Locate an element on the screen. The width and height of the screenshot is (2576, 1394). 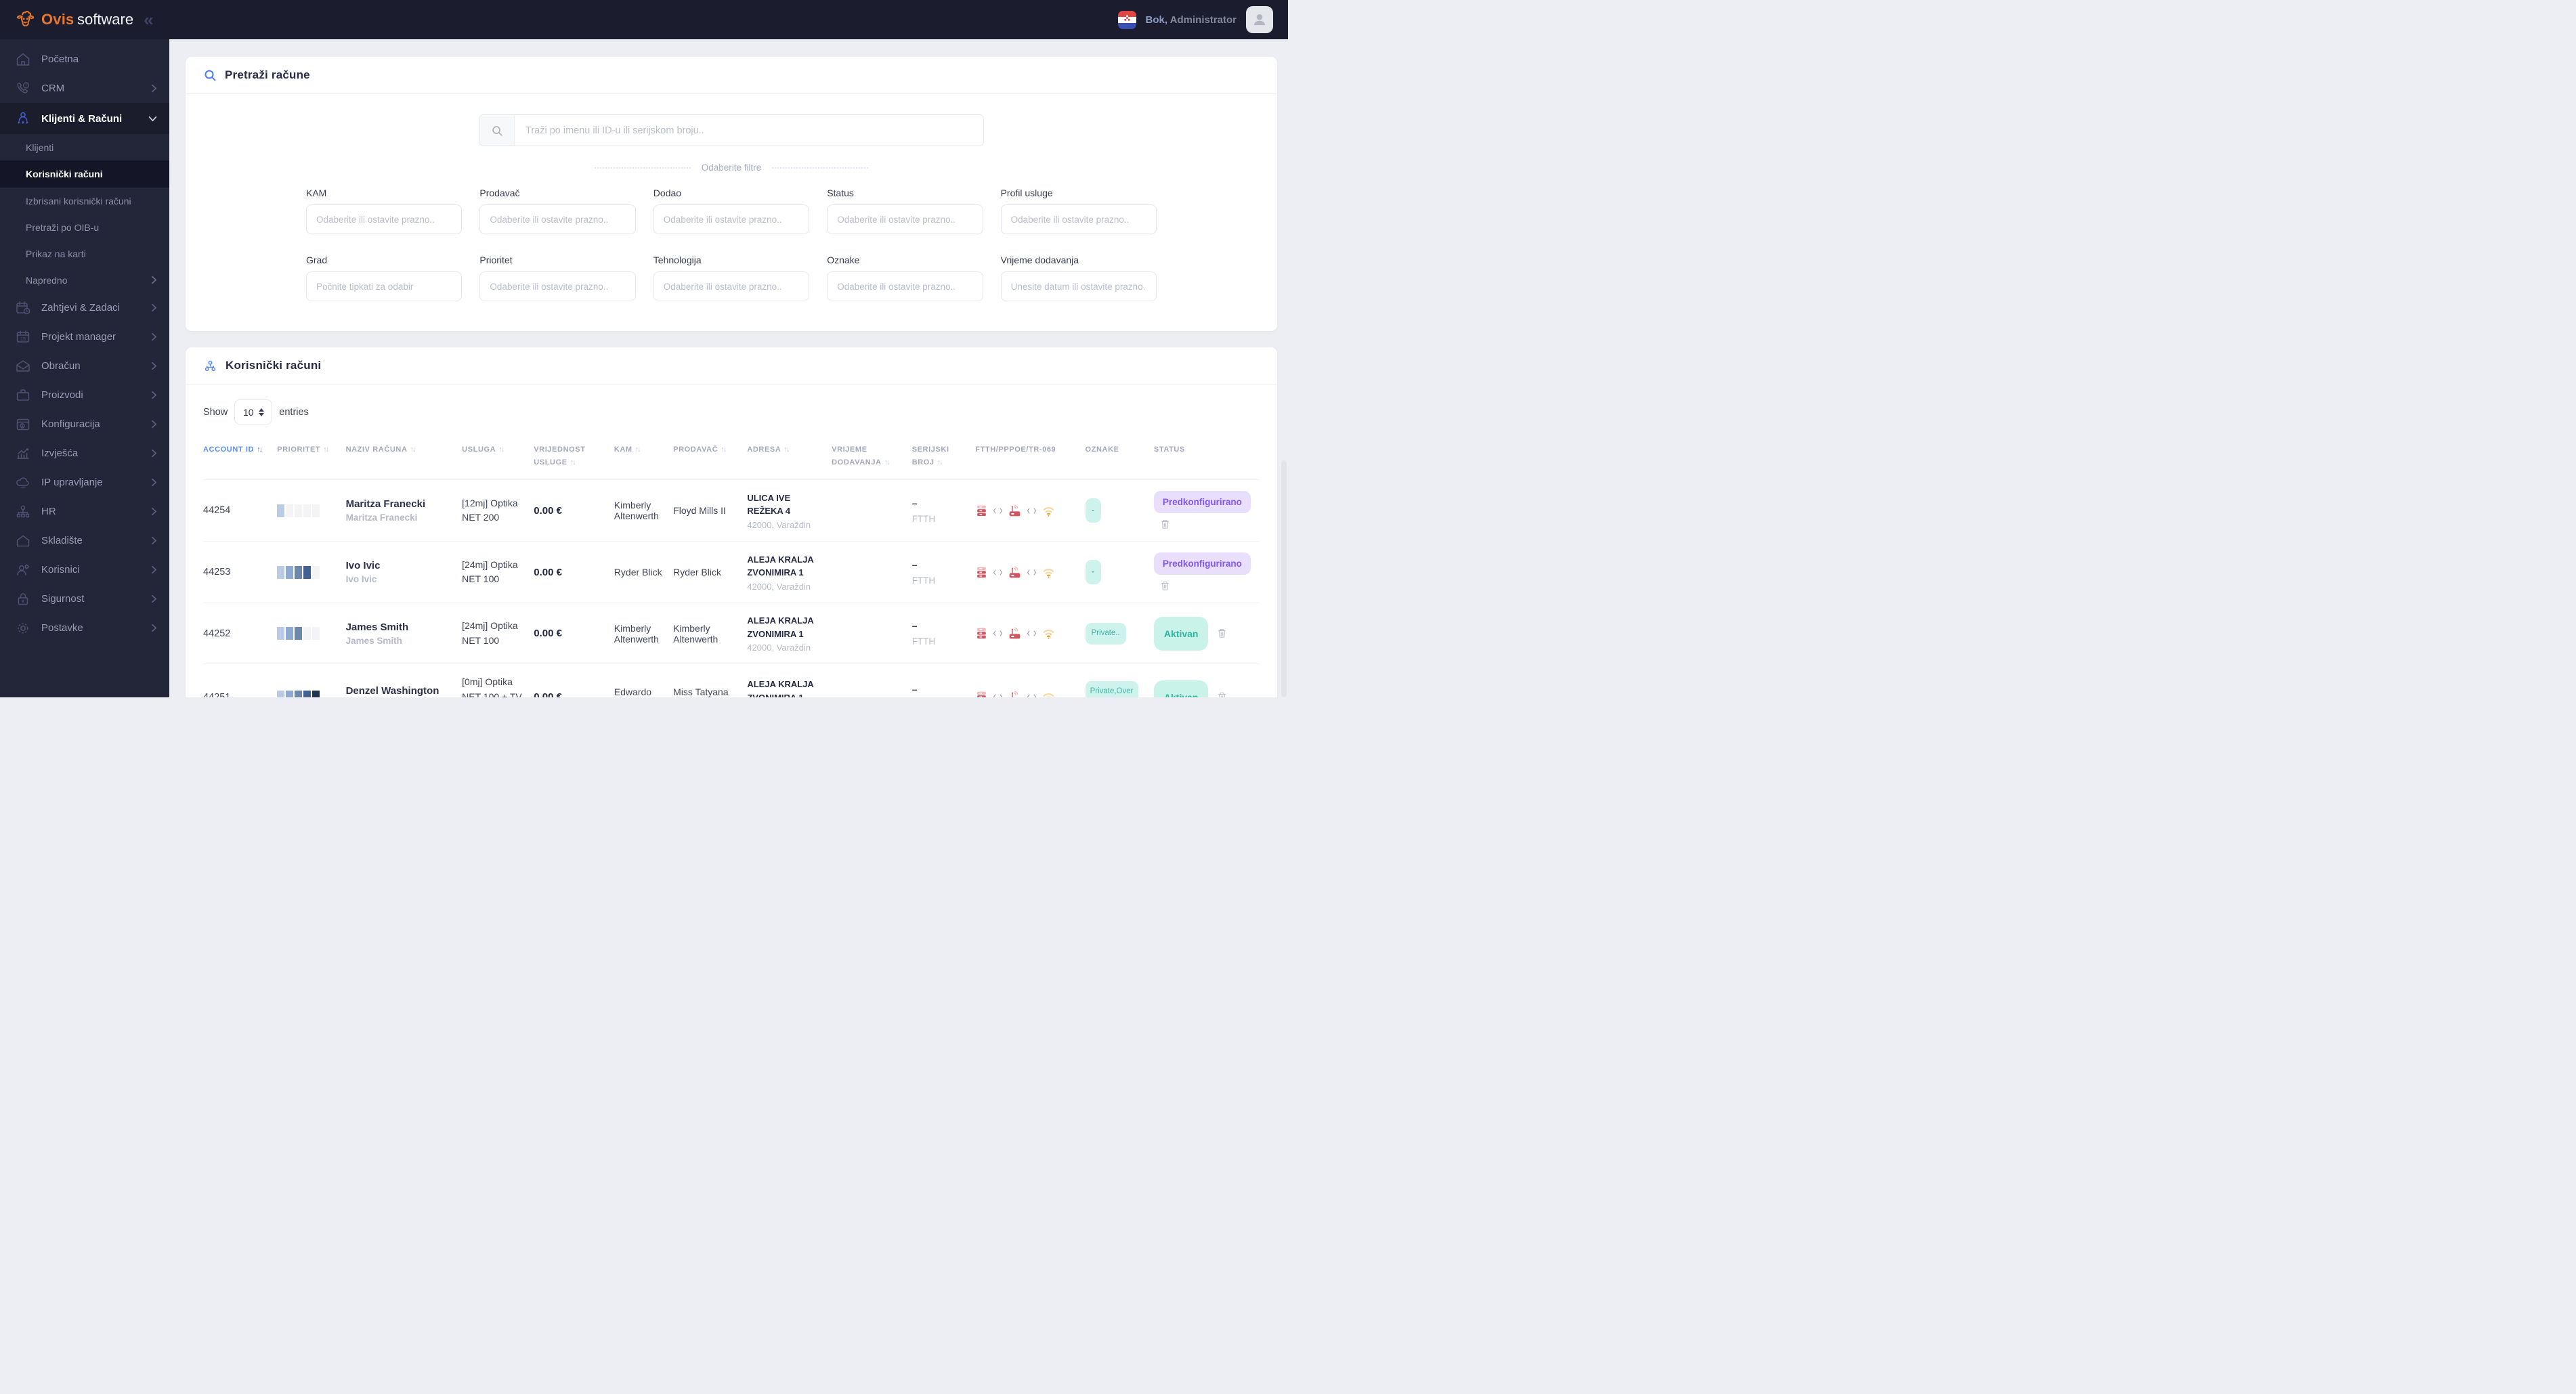
account-subname: Ivo Ivic is located at coordinates (361, 580).